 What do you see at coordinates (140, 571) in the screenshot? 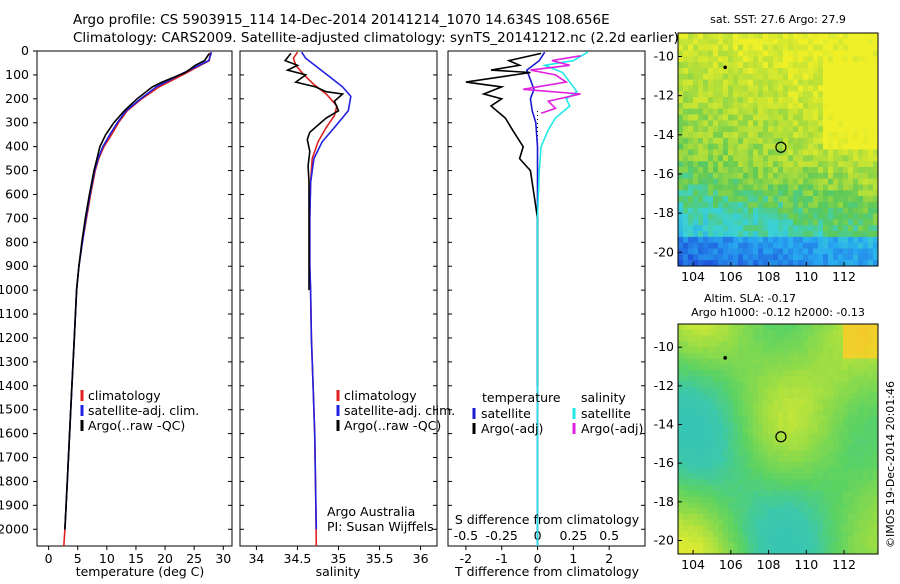
I see `temperature-xlabel: temperature (deg C)` at bounding box center [140, 571].